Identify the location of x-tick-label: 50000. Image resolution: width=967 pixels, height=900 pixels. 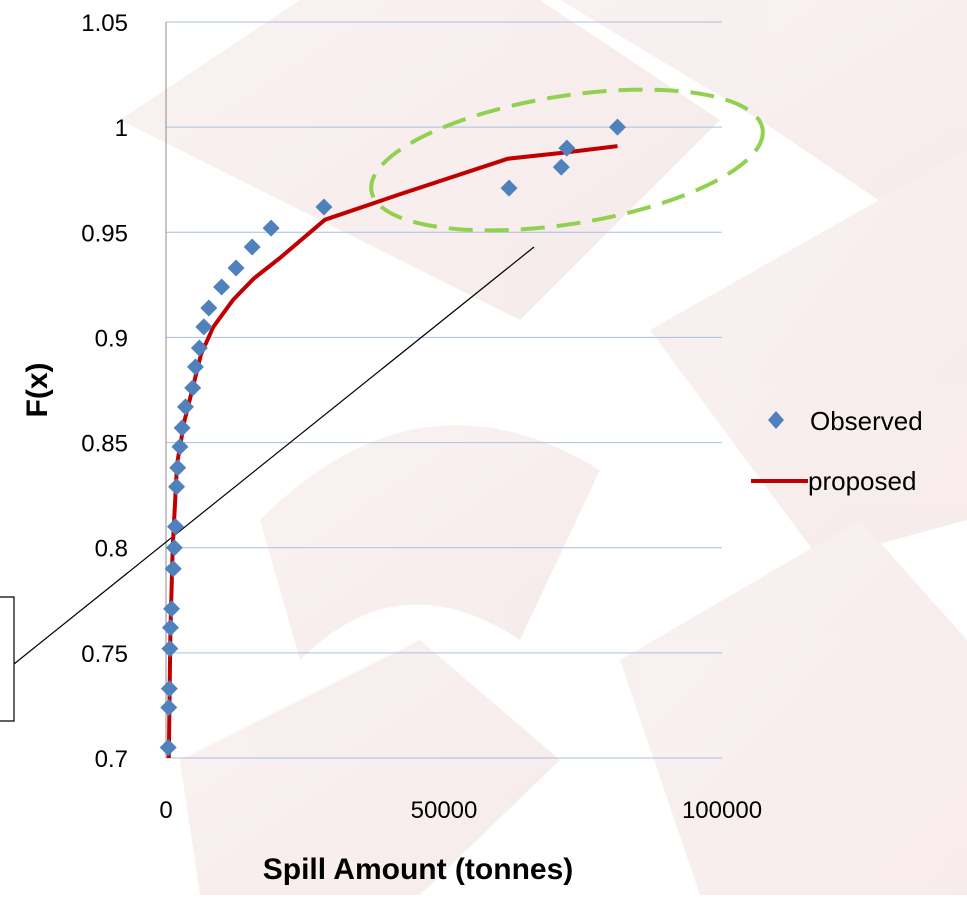
(444, 810).